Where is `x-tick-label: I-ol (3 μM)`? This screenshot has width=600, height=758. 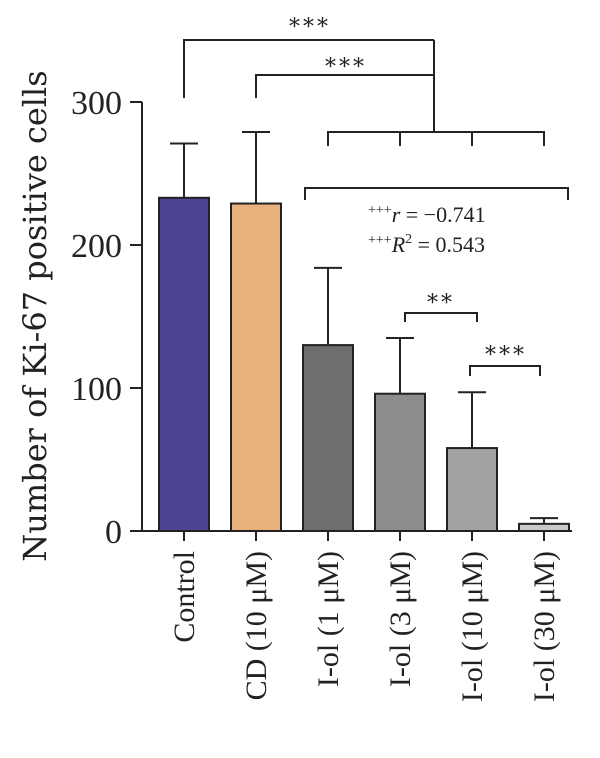 x-tick-label: I-ol (3 μM) is located at coordinates (400, 619).